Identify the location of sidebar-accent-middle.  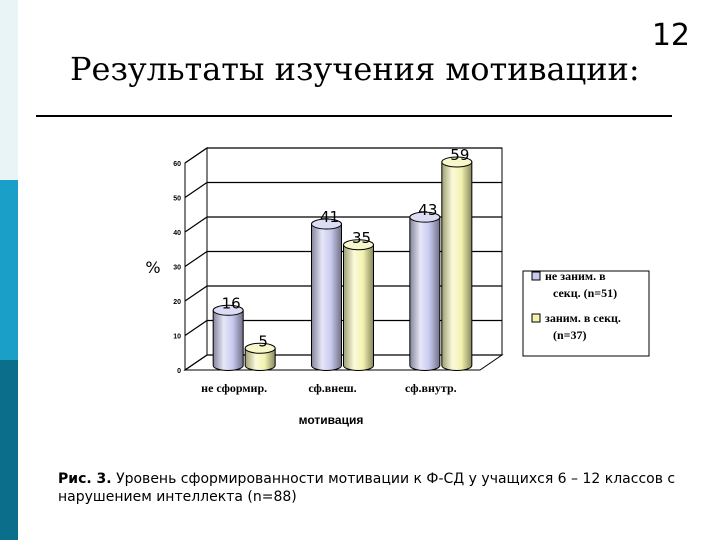
(9, 270).